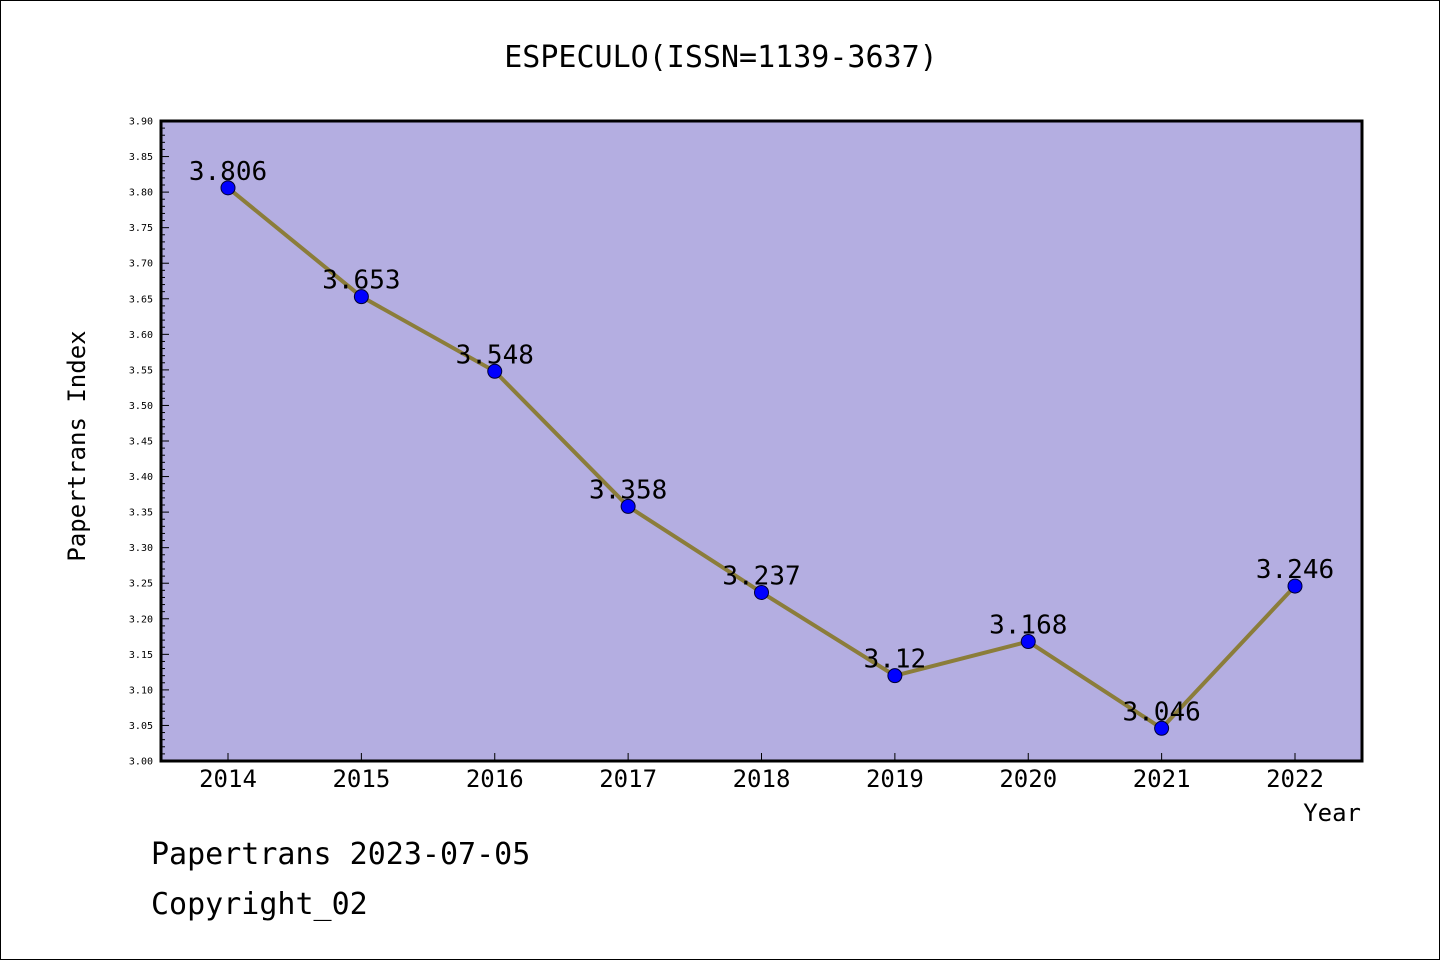 The height and width of the screenshot is (960, 1440). Describe the element at coordinates (141, 122) in the screenshot. I see `y-tick-label: 3.90` at that location.